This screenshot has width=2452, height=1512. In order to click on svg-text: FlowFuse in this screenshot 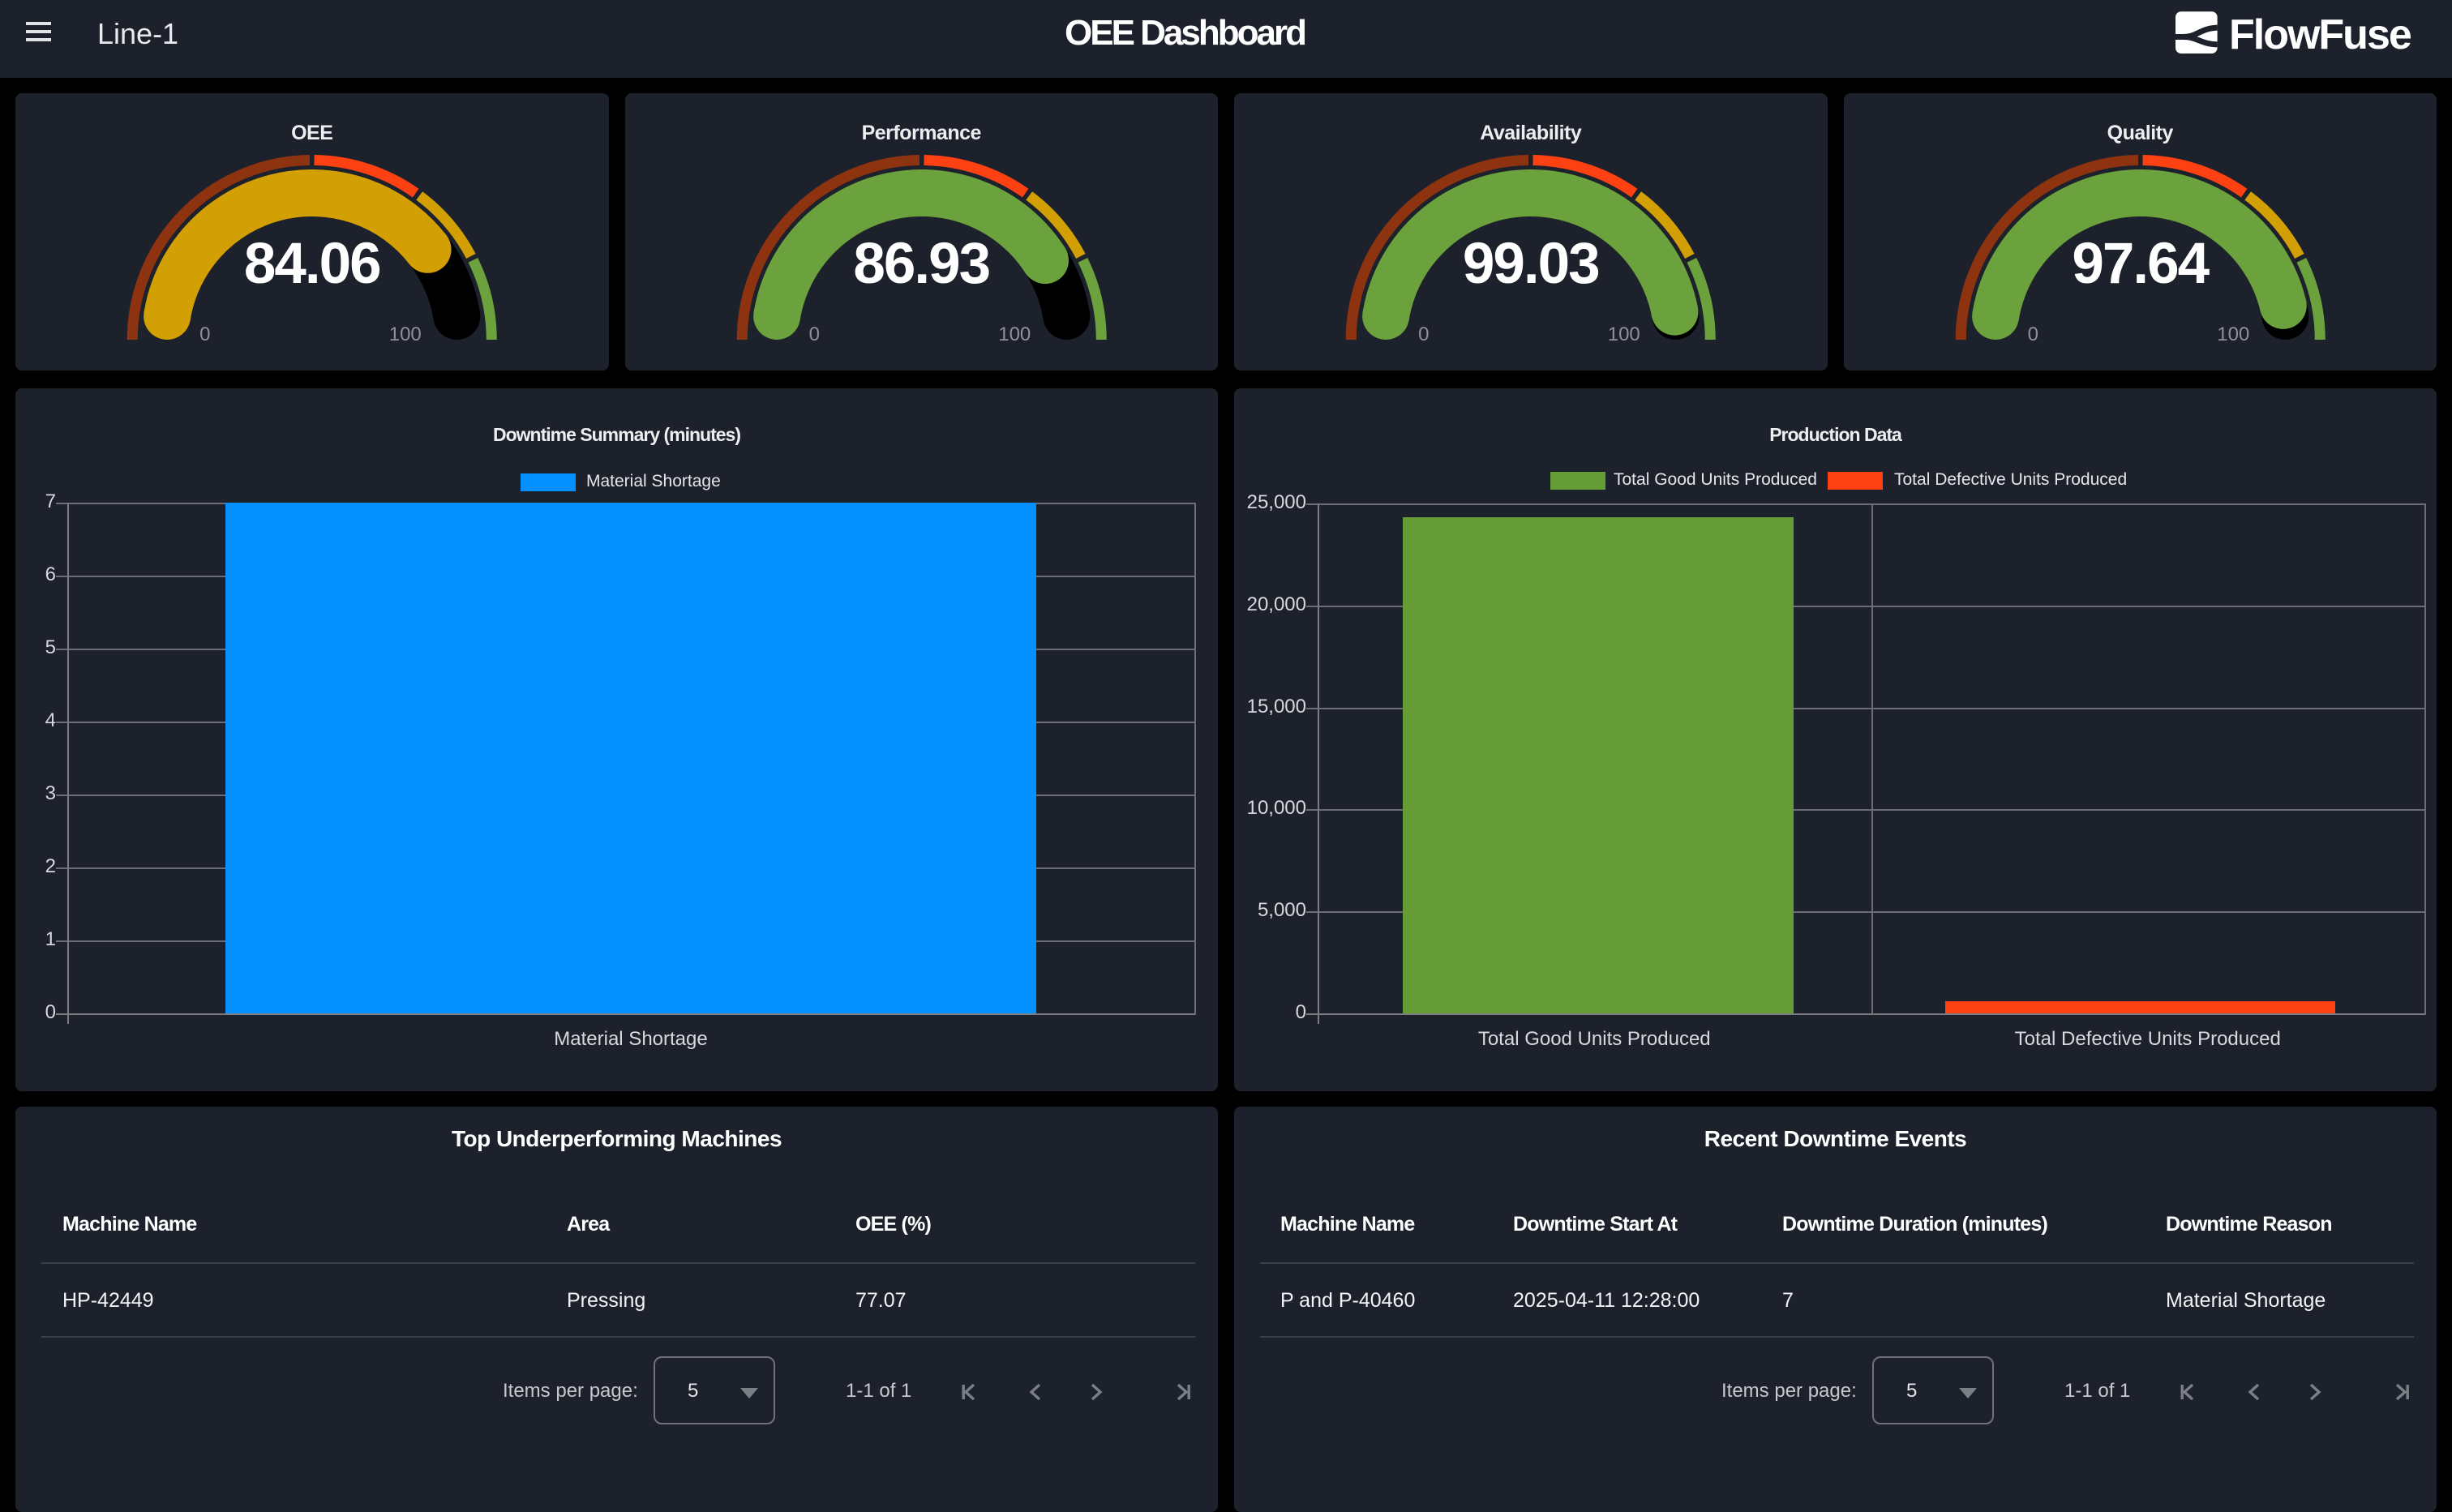, I will do `click(2320, 34)`.